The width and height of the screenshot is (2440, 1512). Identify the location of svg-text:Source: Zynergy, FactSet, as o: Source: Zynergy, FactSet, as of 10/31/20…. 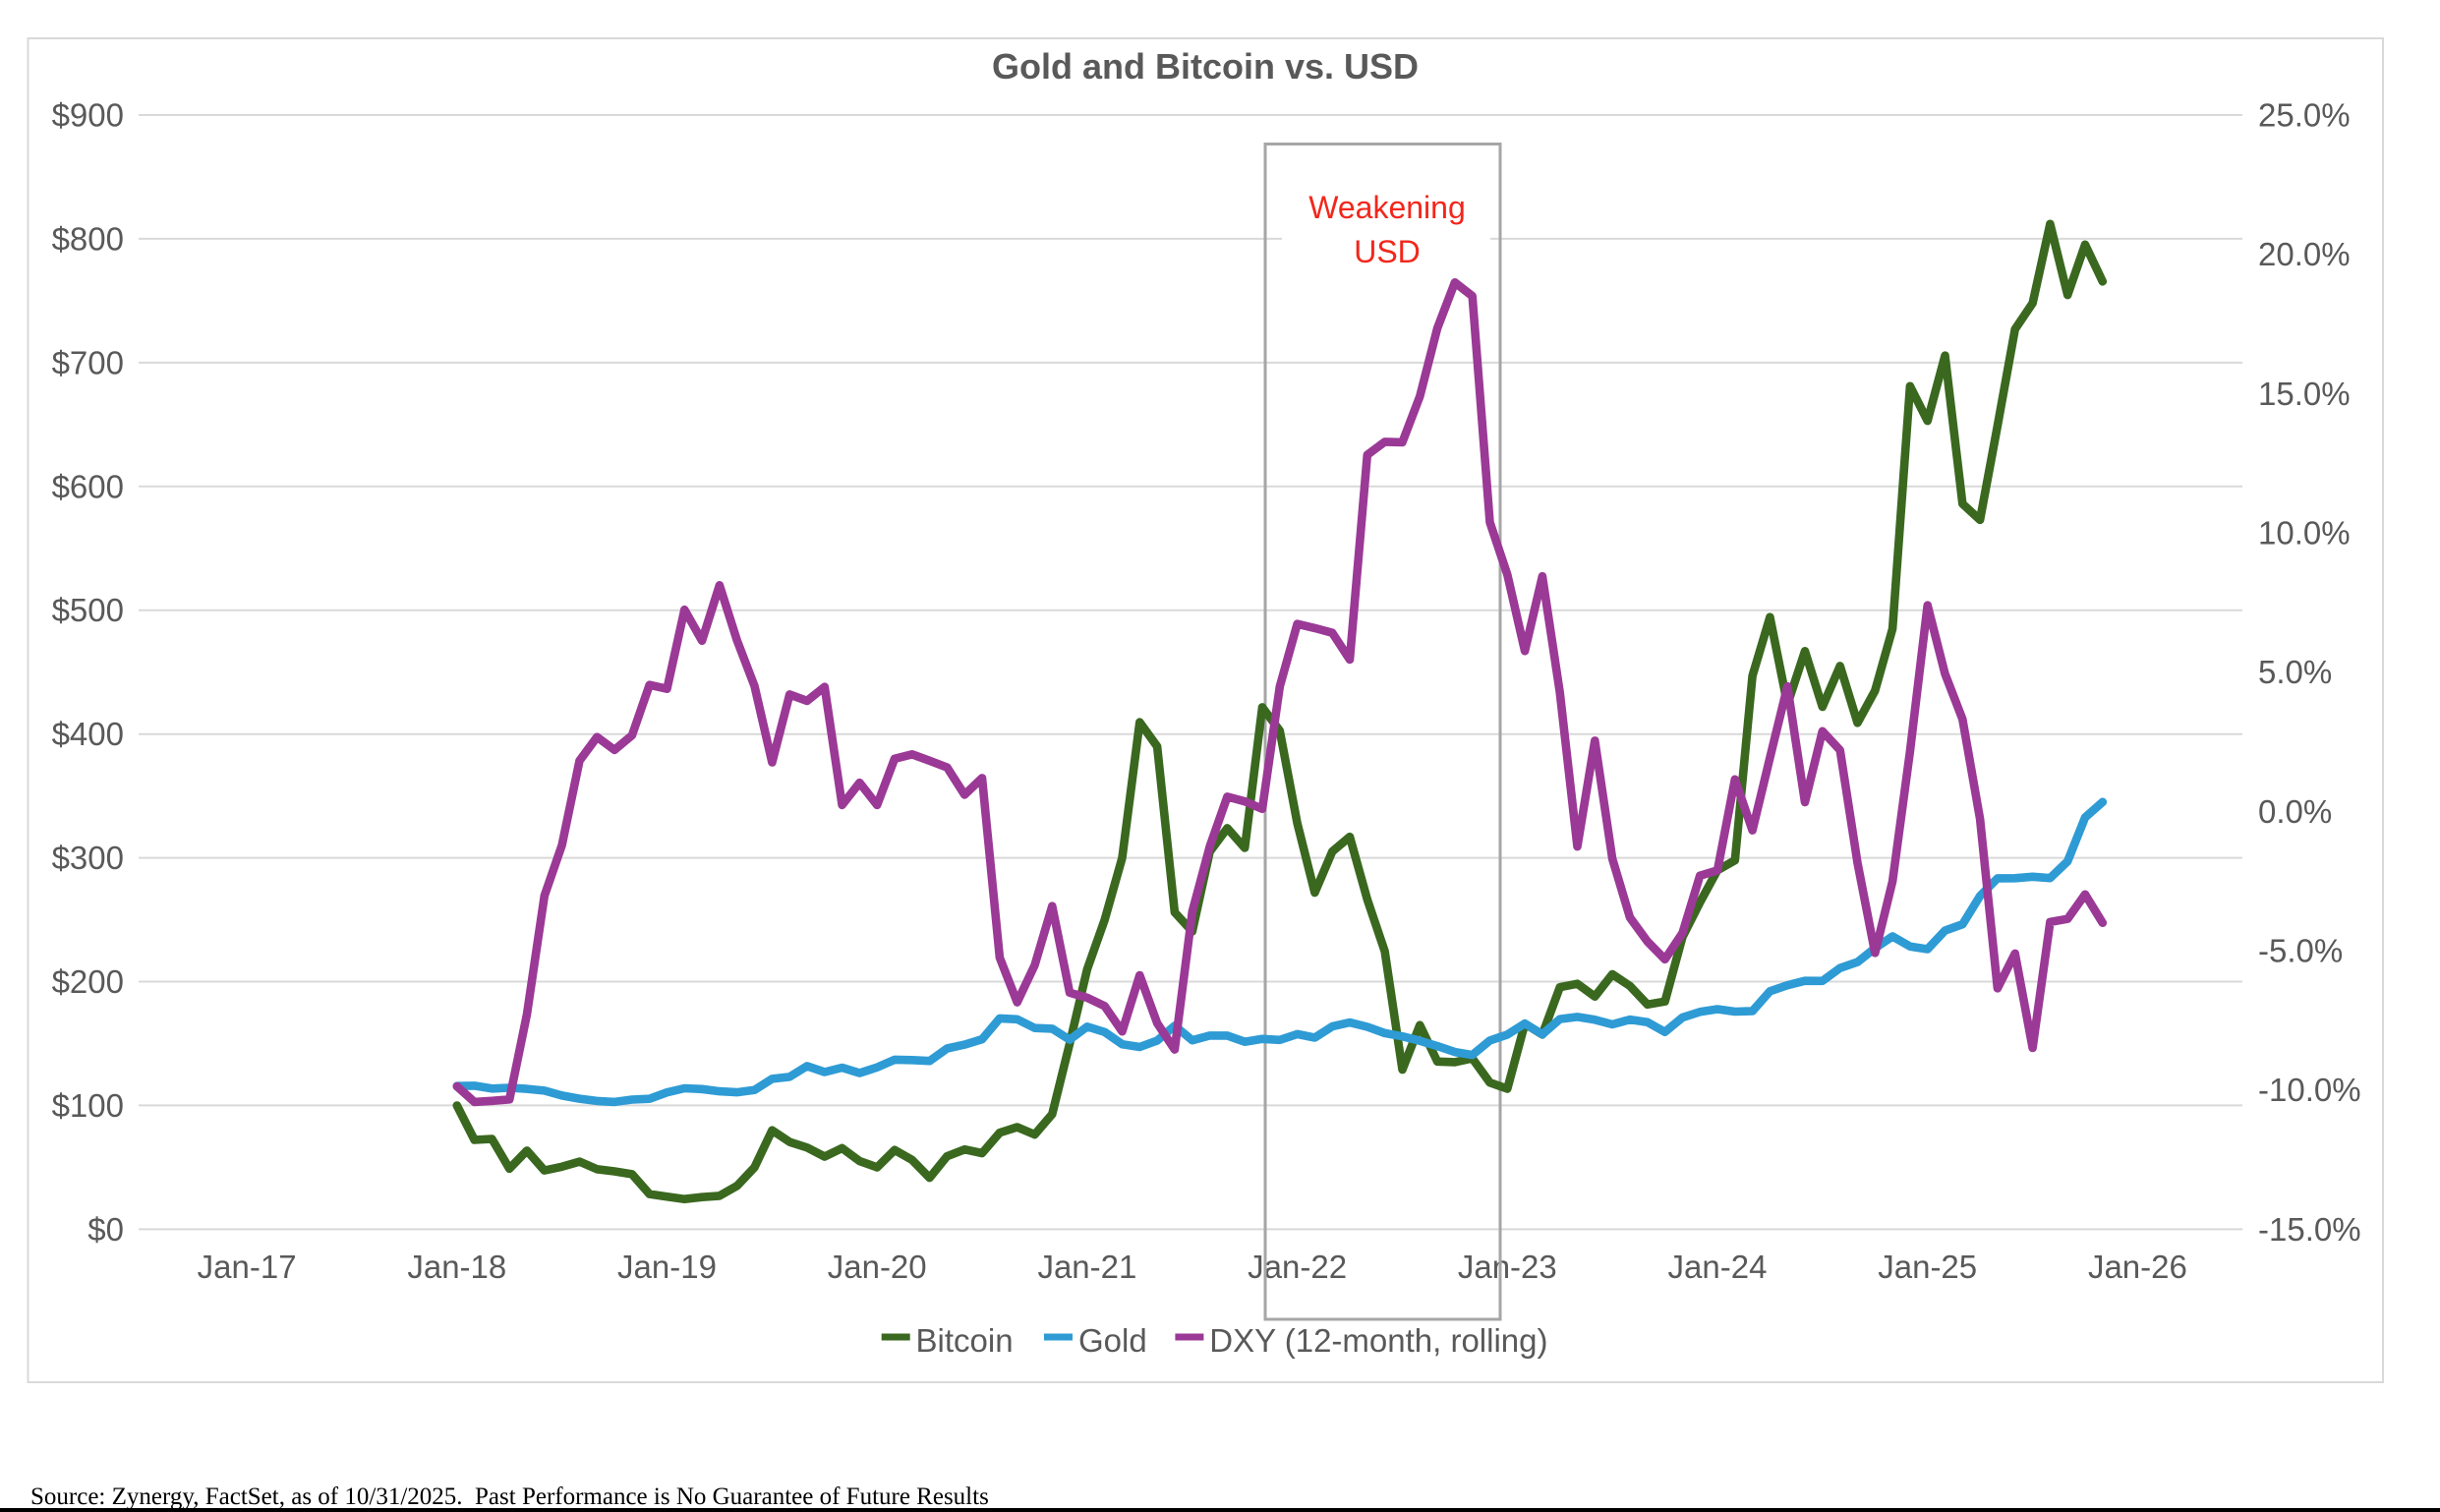
(510, 1496).